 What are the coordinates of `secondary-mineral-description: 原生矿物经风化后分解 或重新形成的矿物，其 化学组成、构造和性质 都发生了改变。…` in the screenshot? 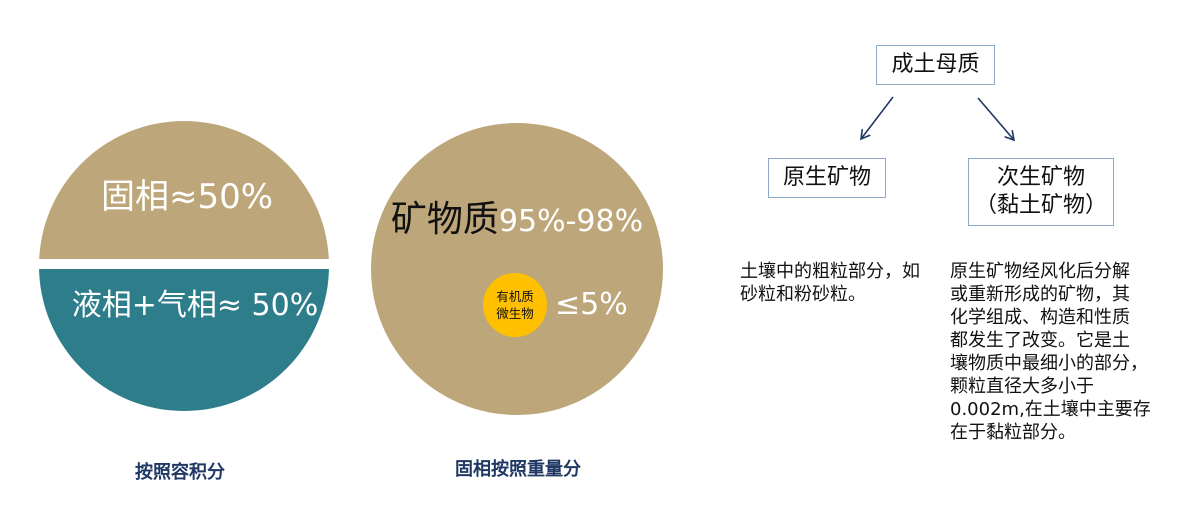 It's located at (1050, 352).